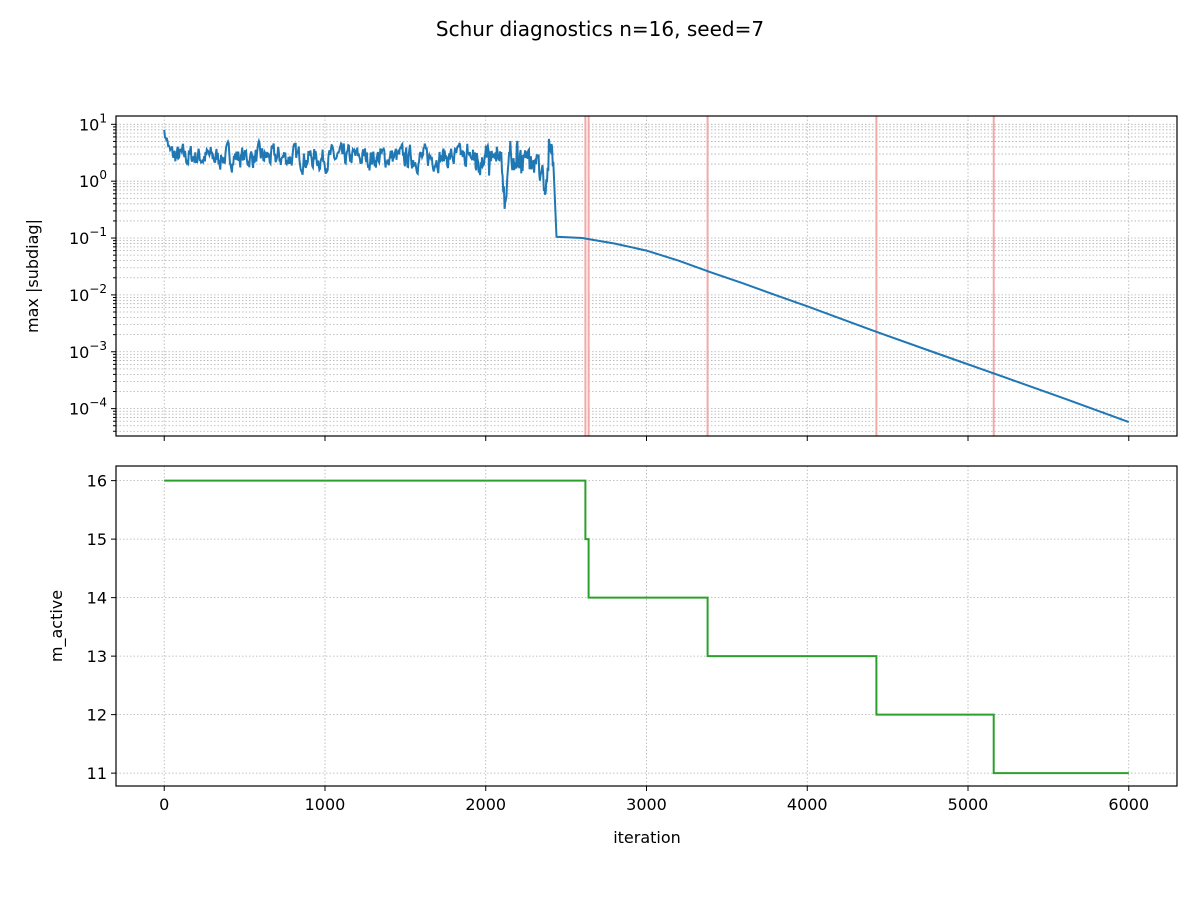 This screenshot has height=904, width=1200. What do you see at coordinates (93, 122) in the screenshot?
I see `top-y-tick-label: 10¹` at bounding box center [93, 122].